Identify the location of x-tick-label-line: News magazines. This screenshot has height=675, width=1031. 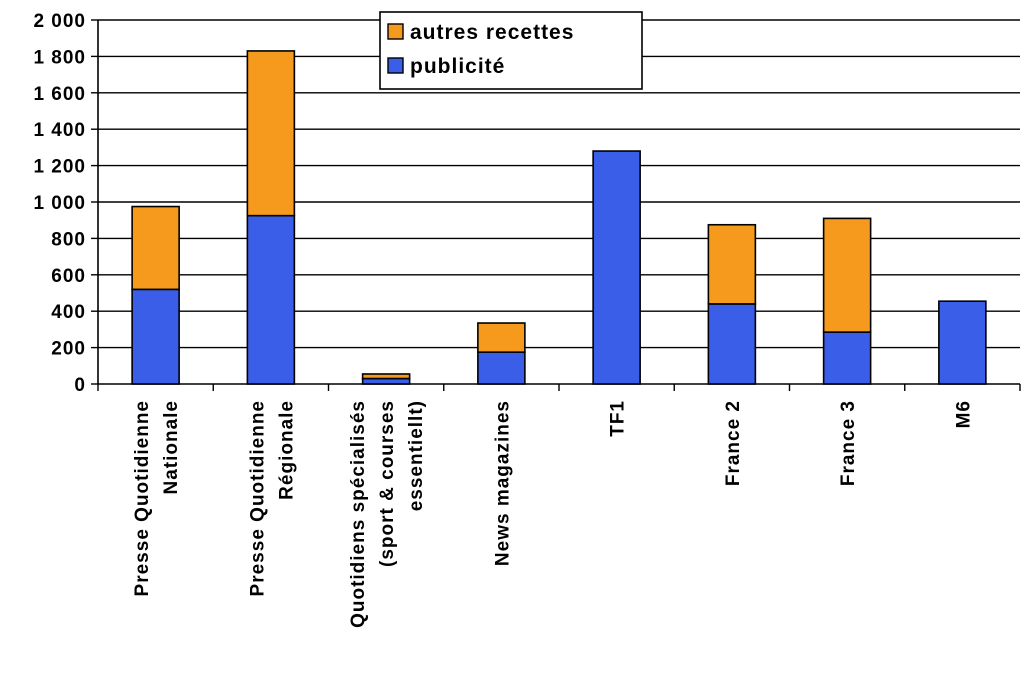
(502, 483).